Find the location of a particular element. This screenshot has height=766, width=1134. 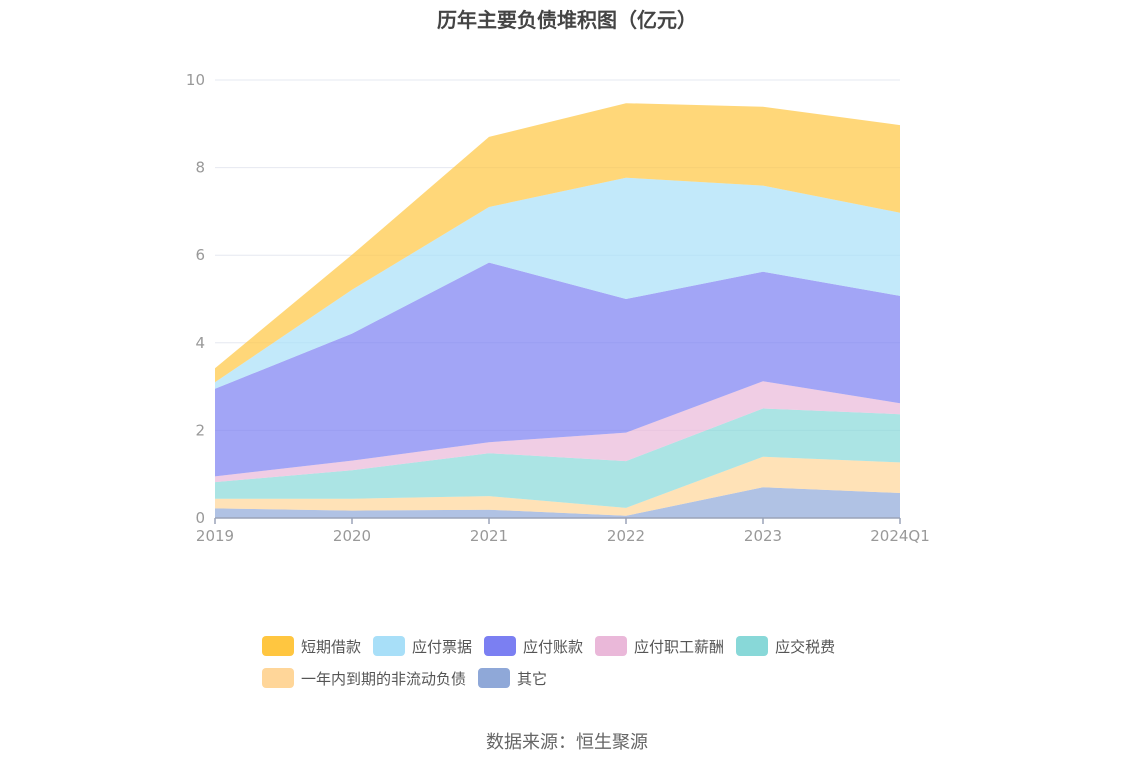

legend: 短期借款 应付票据 应付账款 应付职工薪酬 应交税费 一年内到期的非流动负债 其它 is located at coordinates (582, 662).